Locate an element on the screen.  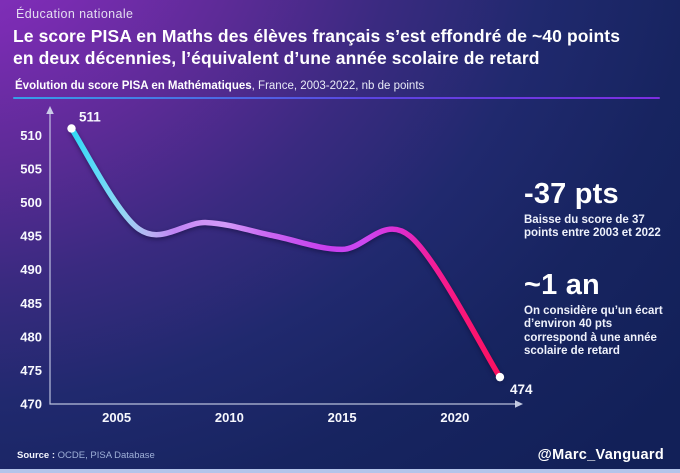
drop-annotation-headline: -37 pts is located at coordinates (571, 194).